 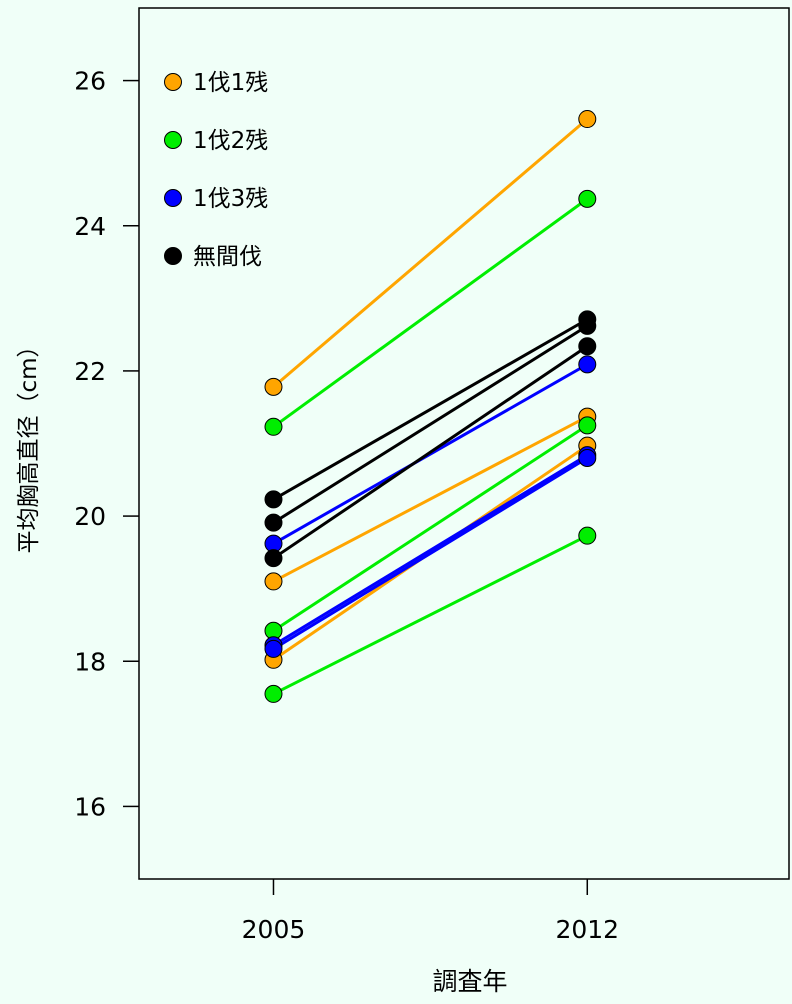 What do you see at coordinates (90, 81) in the screenshot?
I see `y-tick-label: 26` at bounding box center [90, 81].